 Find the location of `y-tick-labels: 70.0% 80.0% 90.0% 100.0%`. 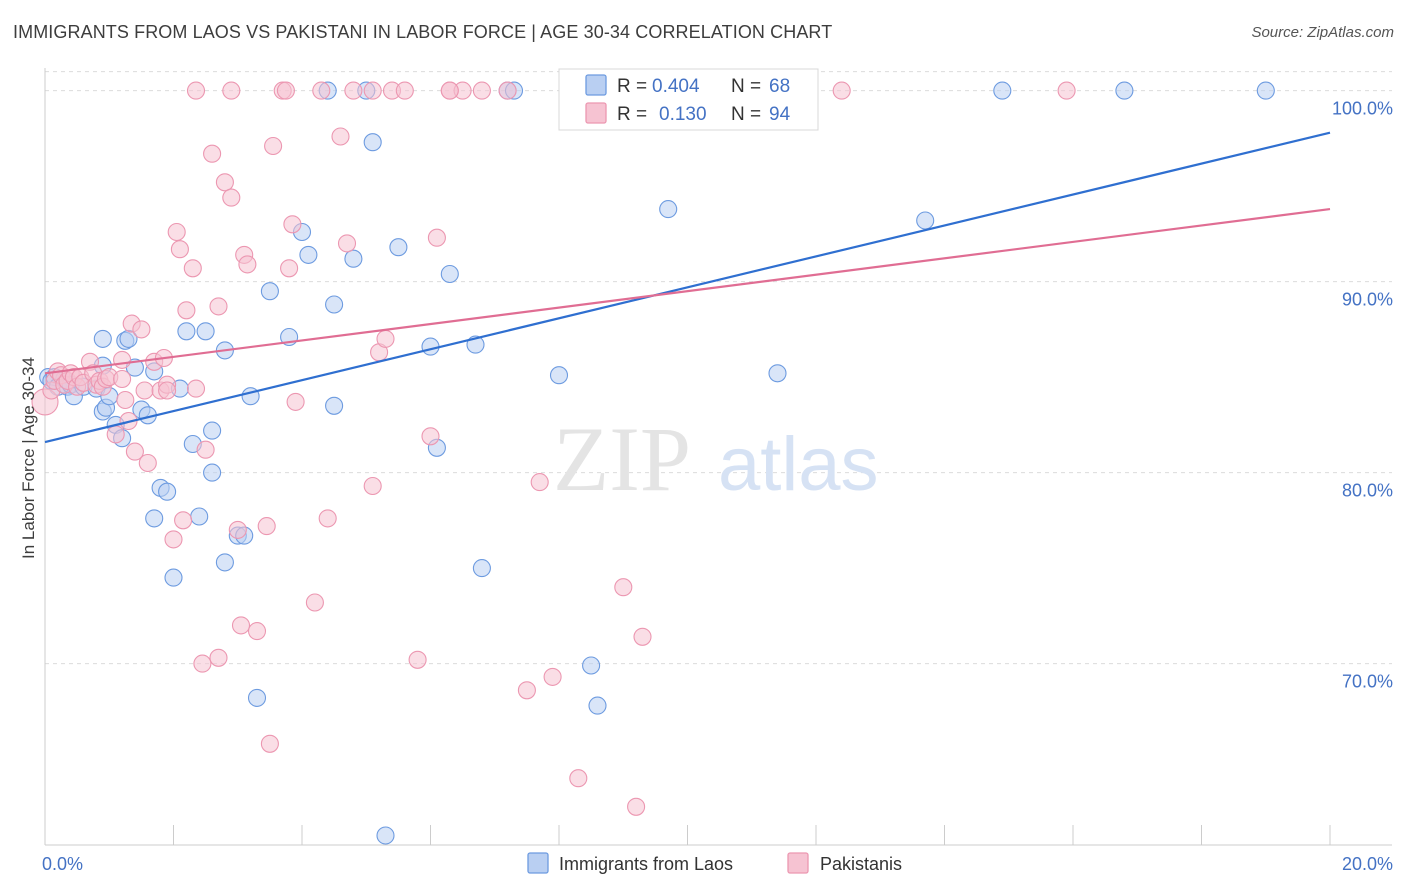

y-tick-labels: 70.0% 80.0% 90.0% 100.0% is located at coordinates (1362, 395).